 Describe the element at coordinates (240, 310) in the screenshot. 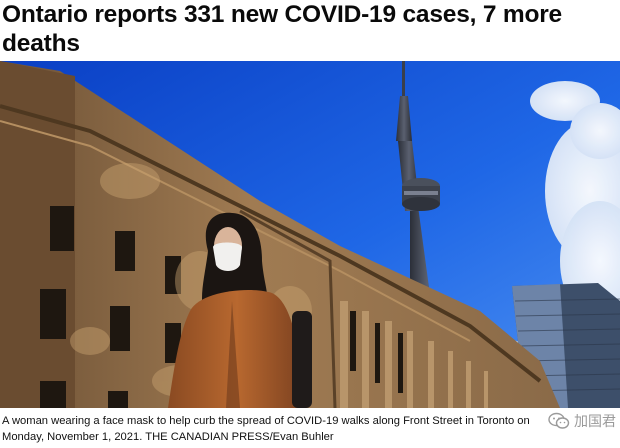

I see `woman-figure-shape` at that location.